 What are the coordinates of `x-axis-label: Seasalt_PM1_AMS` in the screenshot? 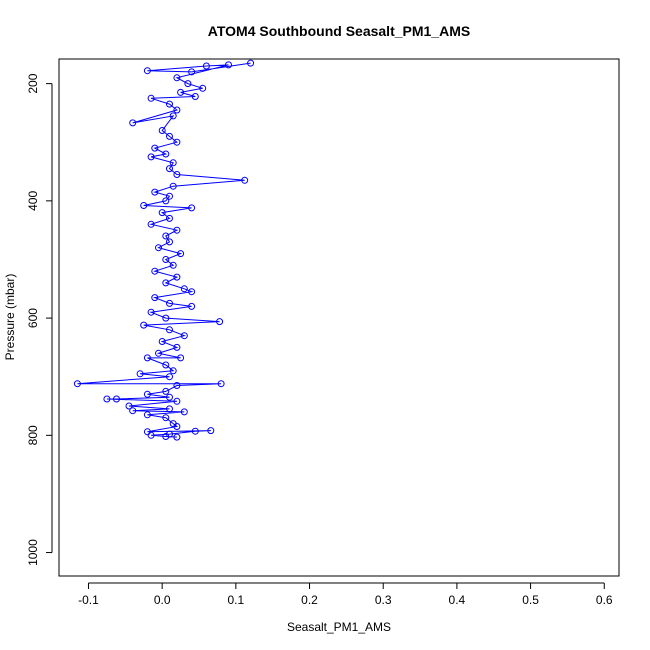 It's located at (339, 627).